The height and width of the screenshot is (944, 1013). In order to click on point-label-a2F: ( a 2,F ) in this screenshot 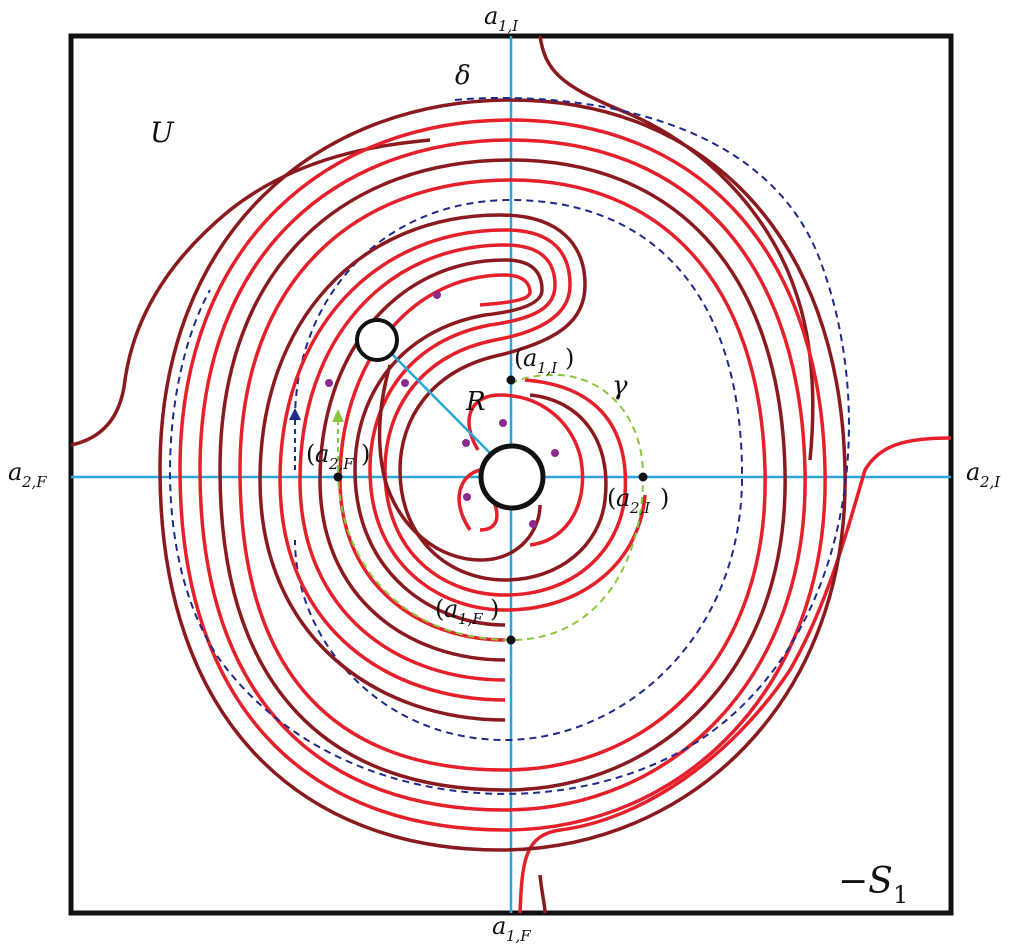, I will do `click(338, 456)`.